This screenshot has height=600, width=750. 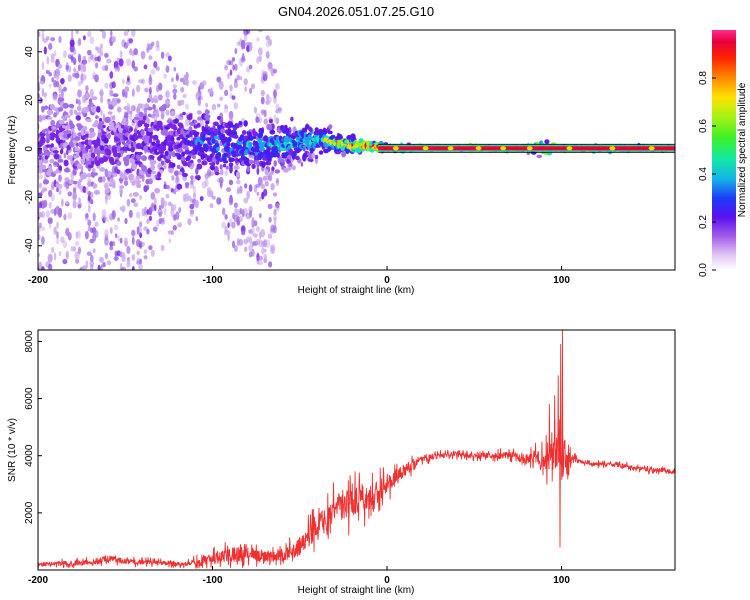 What do you see at coordinates (356, 290) in the screenshot?
I see `spectrogram-x-label: Height of straight line (km)` at bounding box center [356, 290].